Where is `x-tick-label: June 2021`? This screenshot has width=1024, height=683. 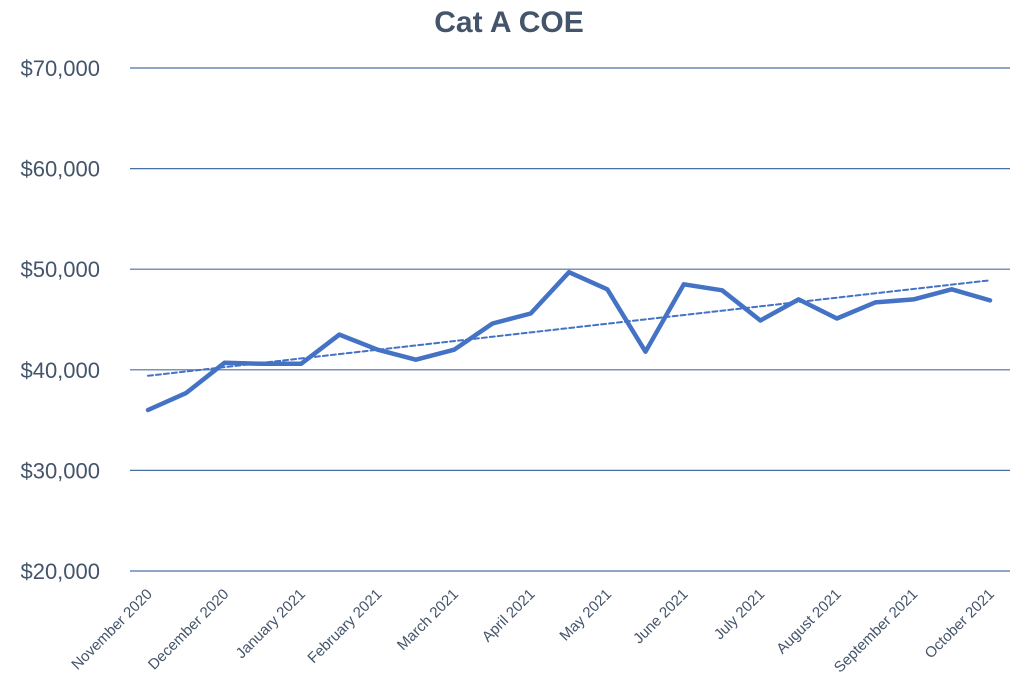 x-tick-label: June 2021 is located at coordinates (661, 617).